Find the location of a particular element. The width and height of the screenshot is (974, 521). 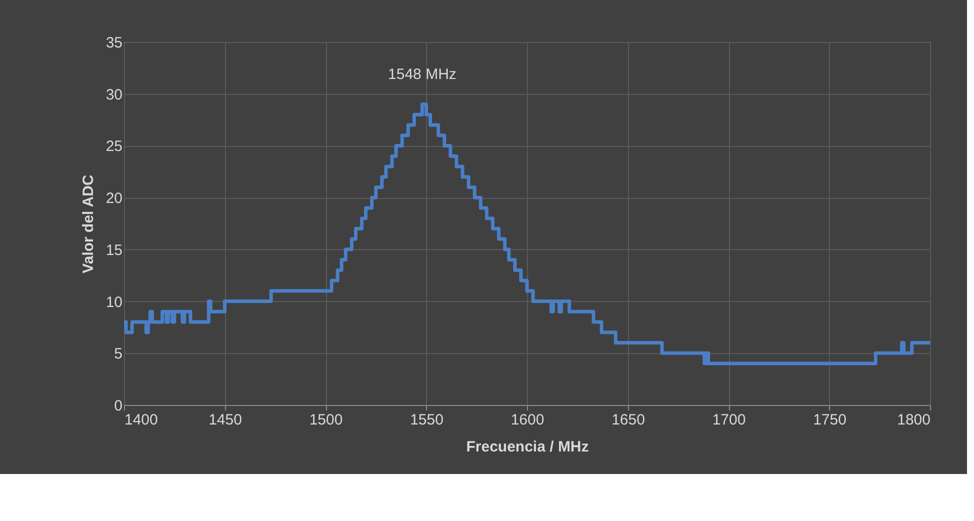

x-tick-label: 1650 is located at coordinates (628, 420).